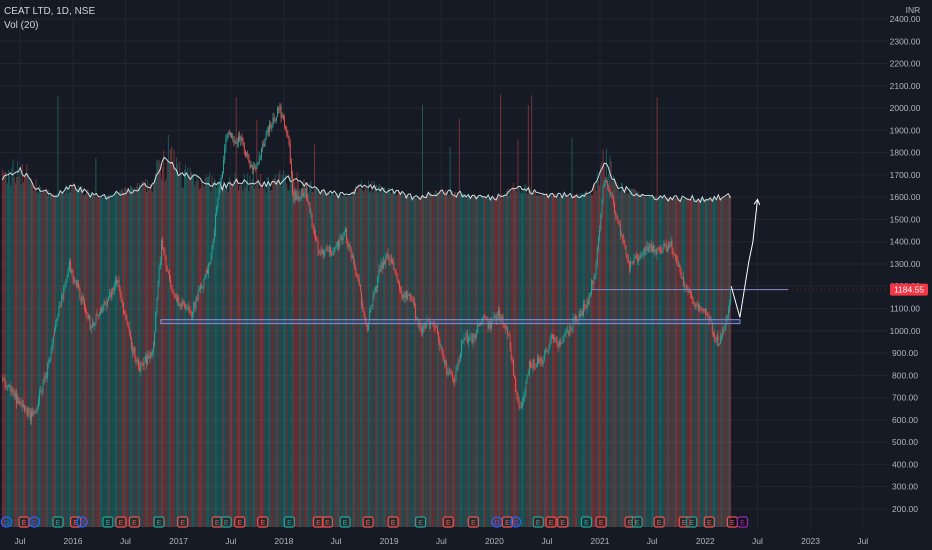 This screenshot has width=932, height=550. Describe the element at coordinates (21, 25) in the screenshot. I see `volume-study-label: Vol (20)` at that location.